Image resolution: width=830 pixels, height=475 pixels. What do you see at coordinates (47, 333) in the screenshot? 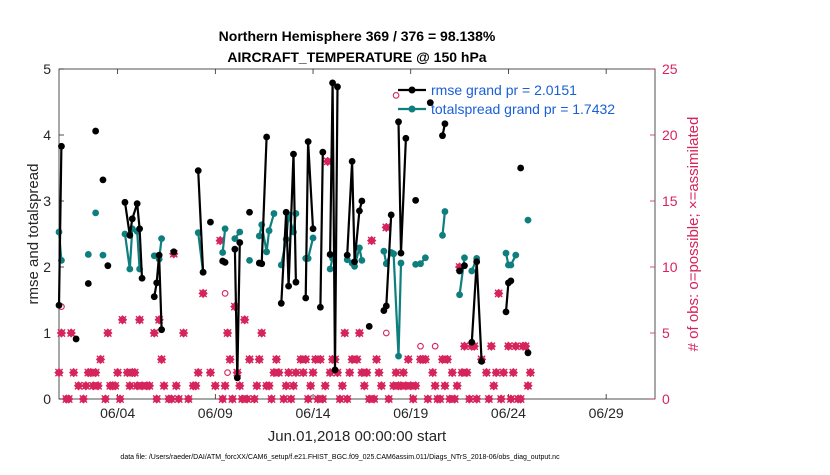
I see `left-tick-label: 1` at bounding box center [47, 333].